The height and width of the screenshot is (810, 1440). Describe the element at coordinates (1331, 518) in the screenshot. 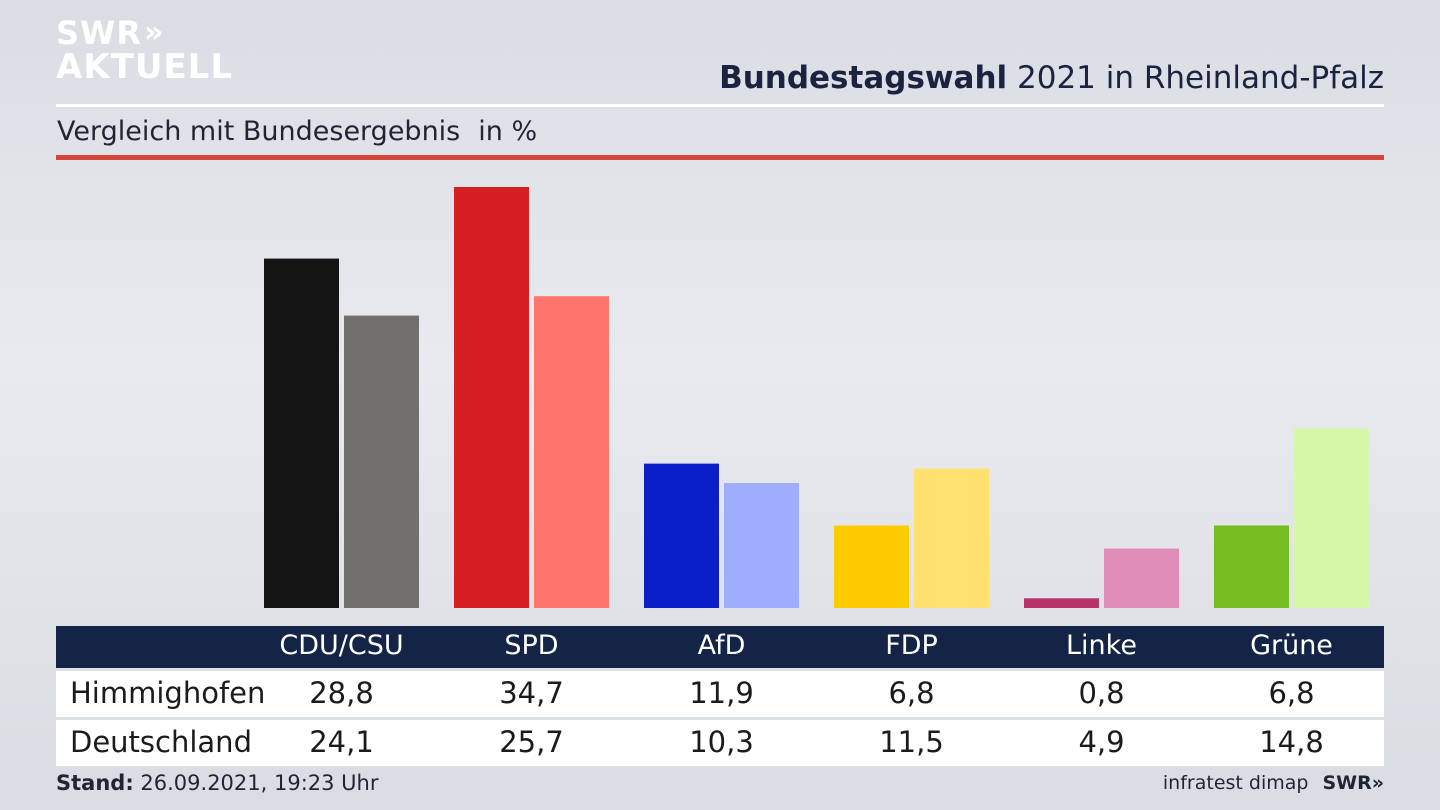

I see `bar-gr-ne-deutschland` at that location.